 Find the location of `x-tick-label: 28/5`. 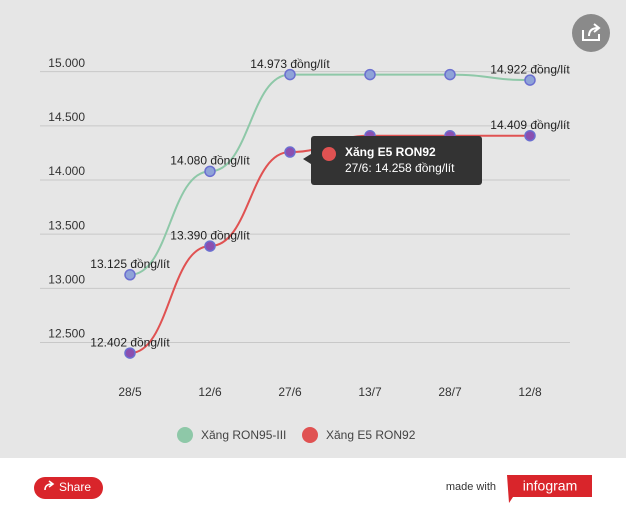

x-tick-label: 28/5 is located at coordinates (130, 392).